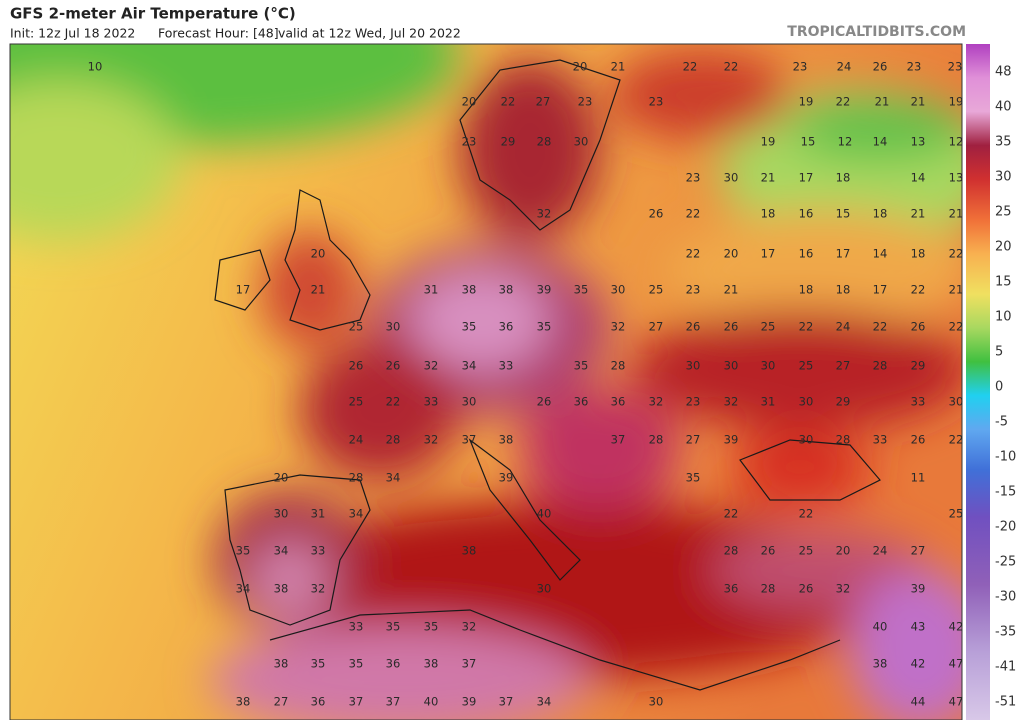 The image size is (1024, 720). What do you see at coordinates (1005, 597) in the screenshot?
I see `colorbar-label: -30` at bounding box center [1005, 597].